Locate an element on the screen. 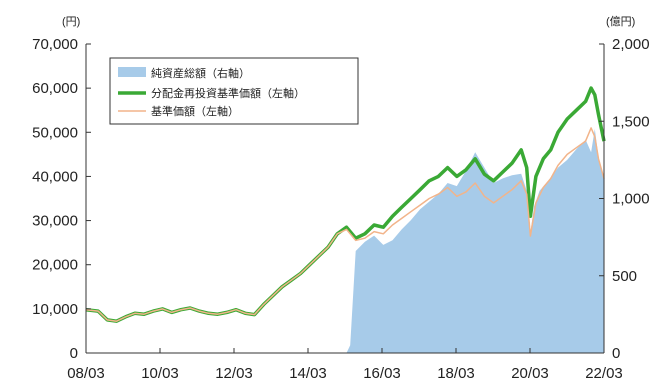 This screenshot has width=664, height=387. left-tick-label: 40,000 is located at coordinates (55, 176).